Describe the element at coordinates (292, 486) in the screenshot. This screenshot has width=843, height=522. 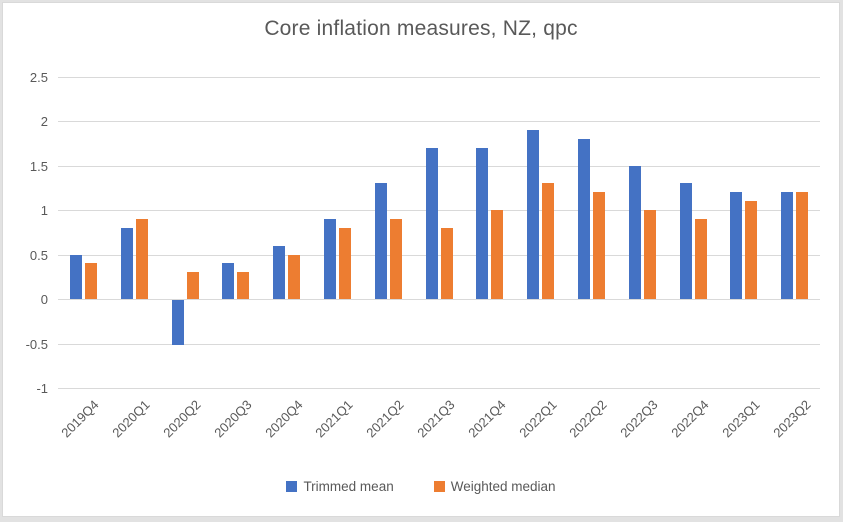
I see `legend-swatch-trimmed-mean` at that location.